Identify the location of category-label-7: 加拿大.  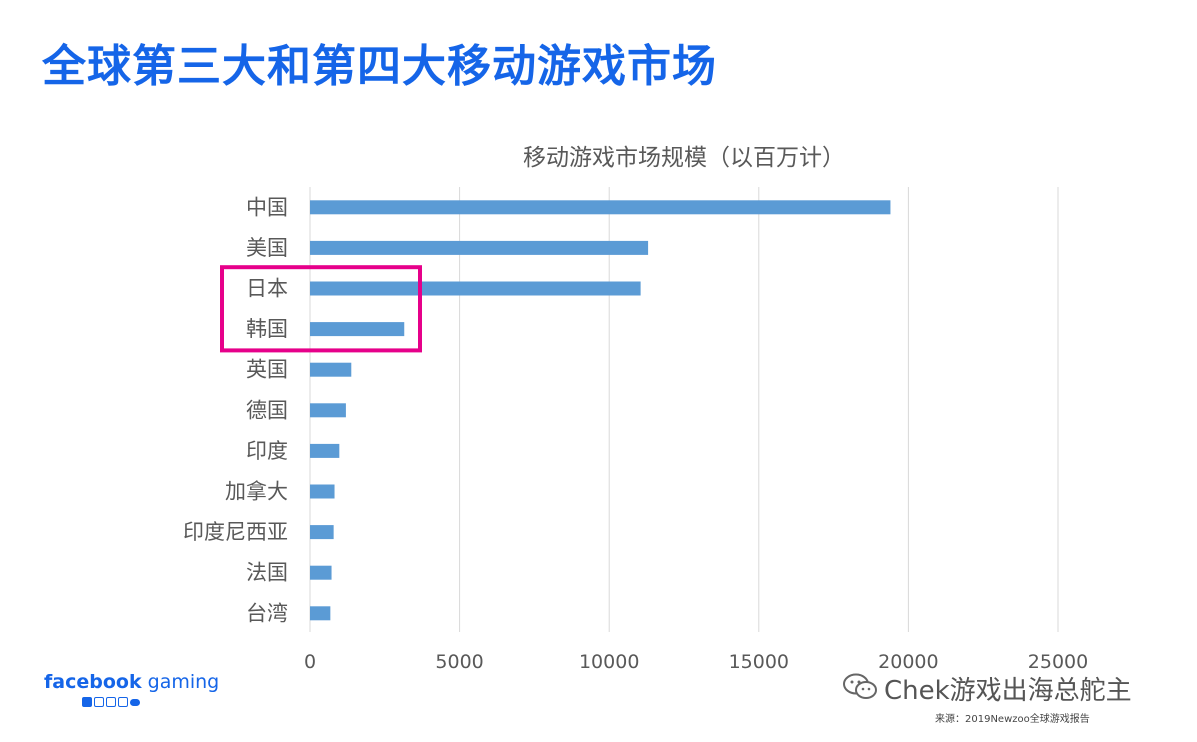
(256, 492).